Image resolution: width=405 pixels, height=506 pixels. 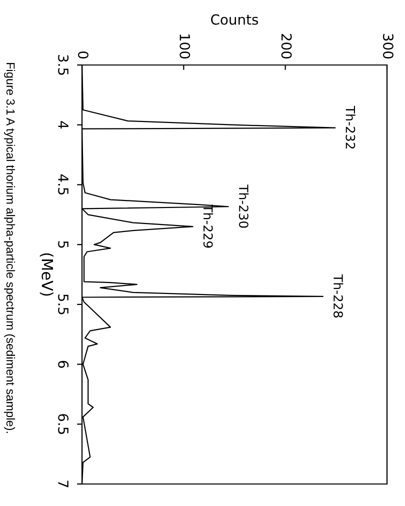 What do you see at coordinates (208, 226) in the screenshot?
I see `annotation: Th-229` at bounding box center [208, 226].